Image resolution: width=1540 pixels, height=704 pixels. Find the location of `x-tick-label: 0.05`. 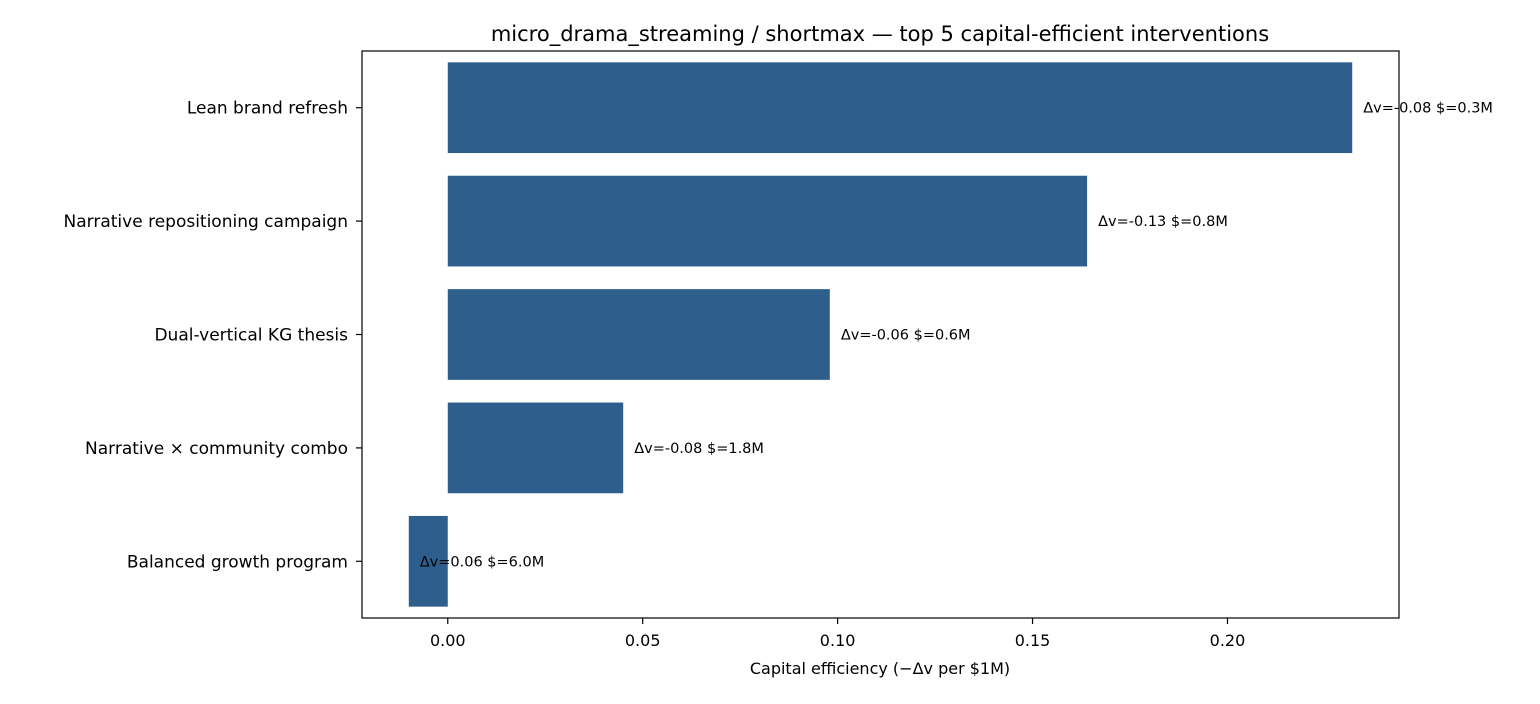

x-tick-label: 0.05 is located at coordinates (643, 640).